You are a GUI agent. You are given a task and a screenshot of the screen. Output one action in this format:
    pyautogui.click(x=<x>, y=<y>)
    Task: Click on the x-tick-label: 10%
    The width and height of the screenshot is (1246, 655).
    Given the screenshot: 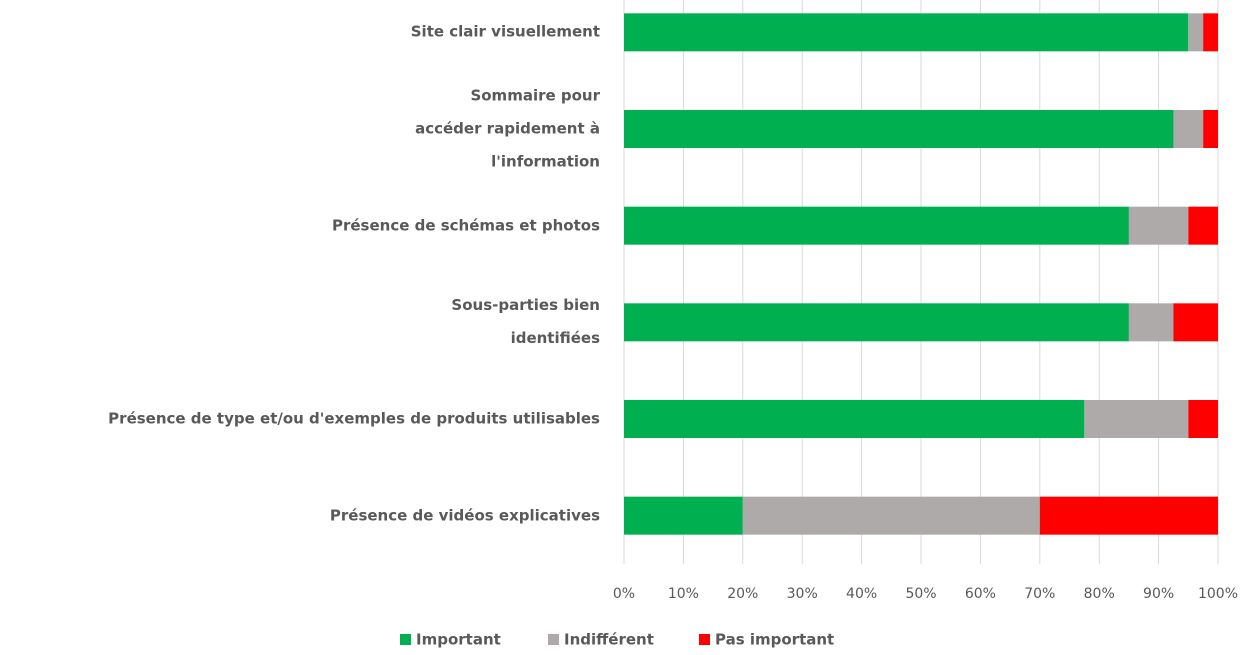 What is the action you would take?
    pyautogui.click(x=683, y=594)
    